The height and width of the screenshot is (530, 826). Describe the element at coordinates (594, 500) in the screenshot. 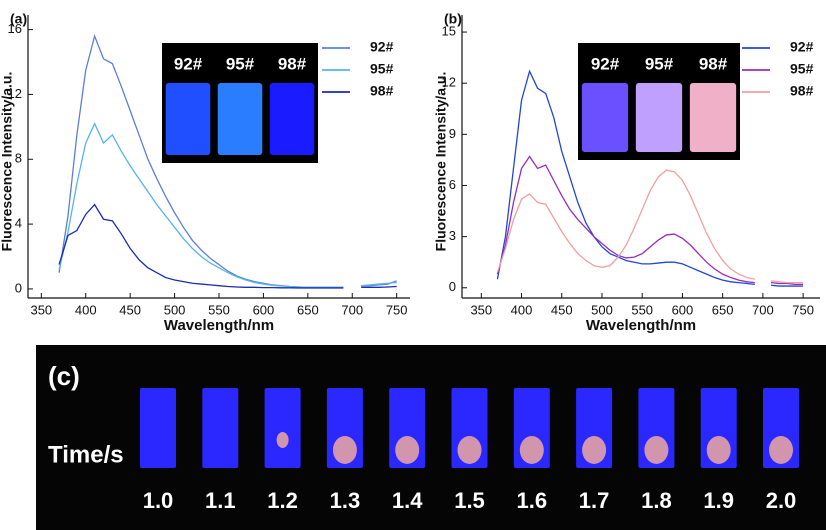

I see `time-label: 1.7` at that location.